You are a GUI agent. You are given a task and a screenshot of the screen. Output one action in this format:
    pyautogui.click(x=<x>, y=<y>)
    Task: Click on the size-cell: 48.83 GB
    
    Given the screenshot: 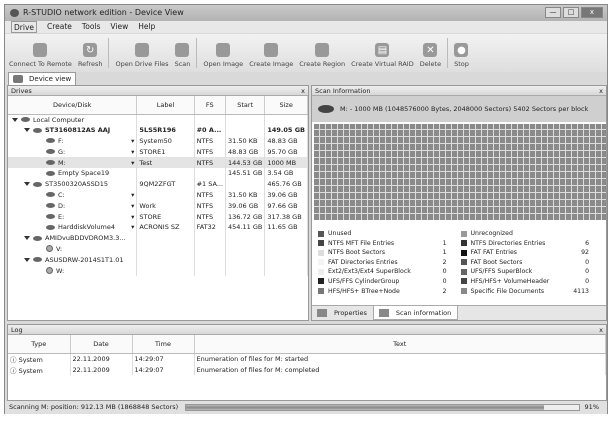 What is the action you would take?
    pyautogui.click(x=286, y=141)
    